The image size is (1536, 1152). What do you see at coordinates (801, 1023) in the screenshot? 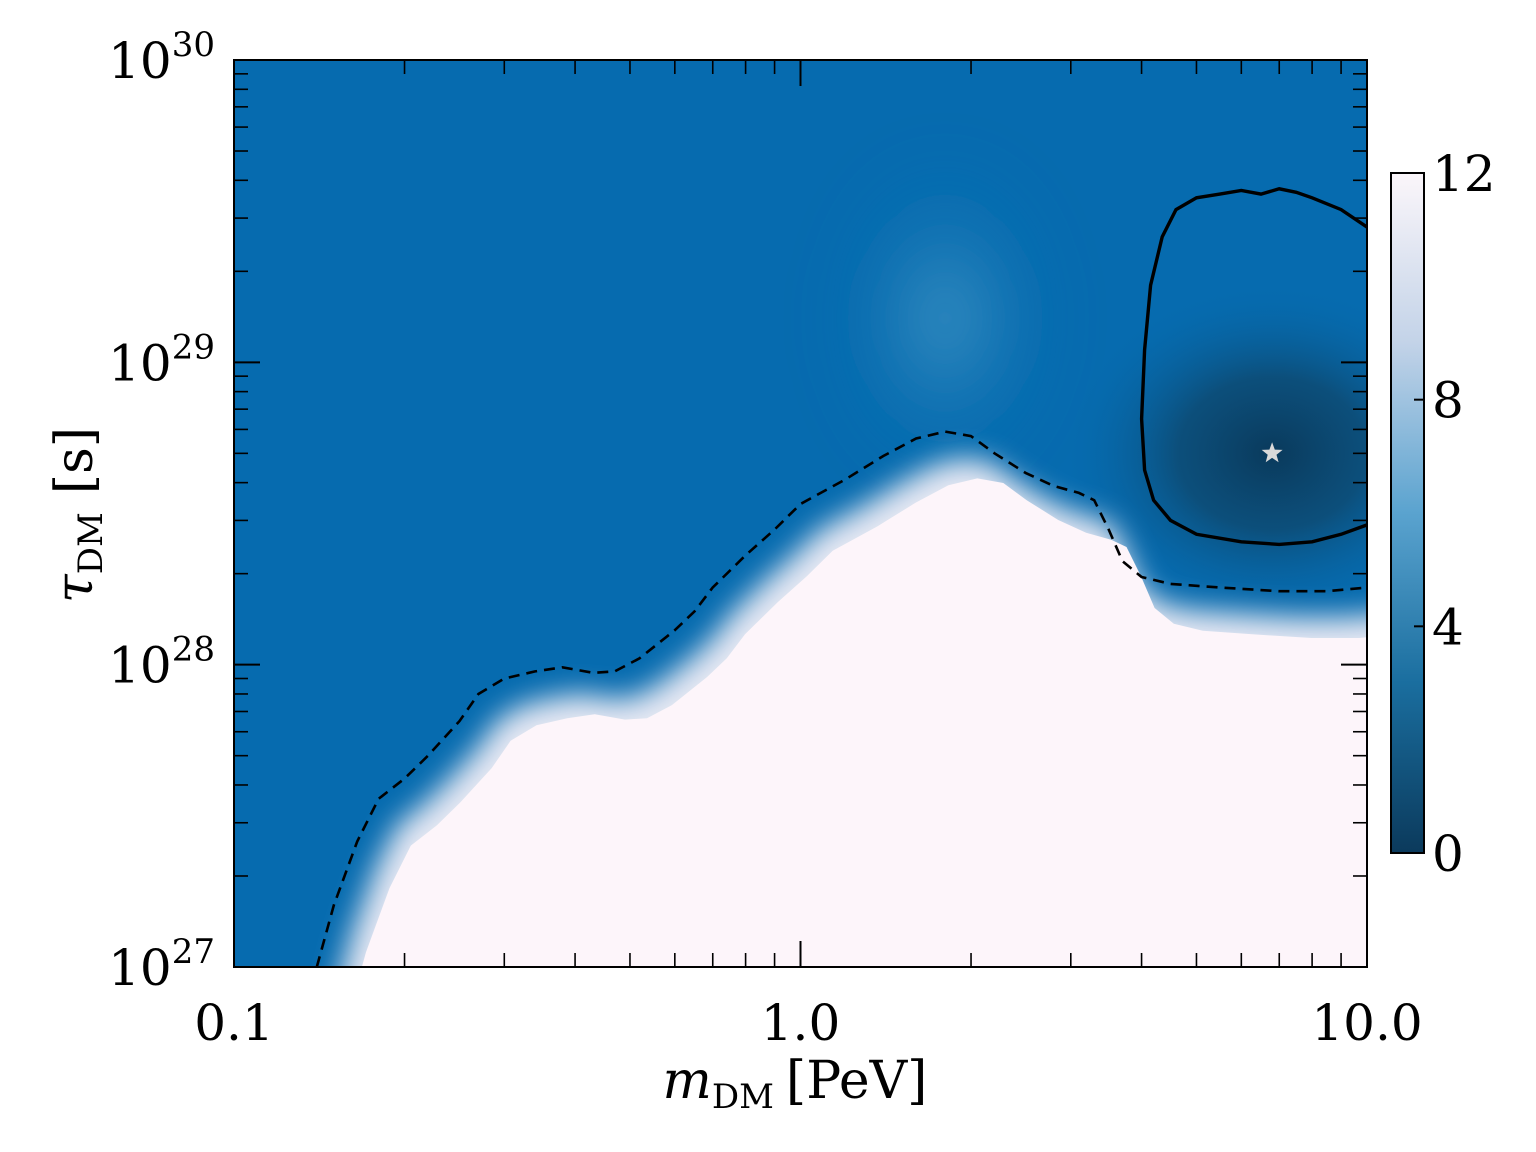
I see `x-tick-label: 1.0` at bounding box center [801, 1023].